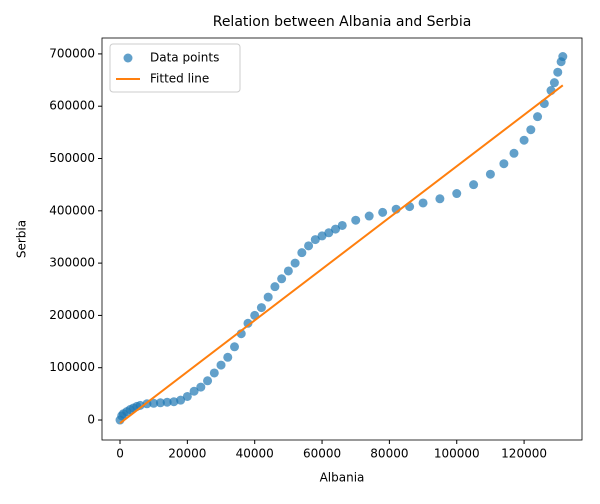 The image size is (600, 504). What do you see at coordinates (179, 79) in the screenshot?
I see `legend-label: Fitted line` at bounding box center [179, 79].